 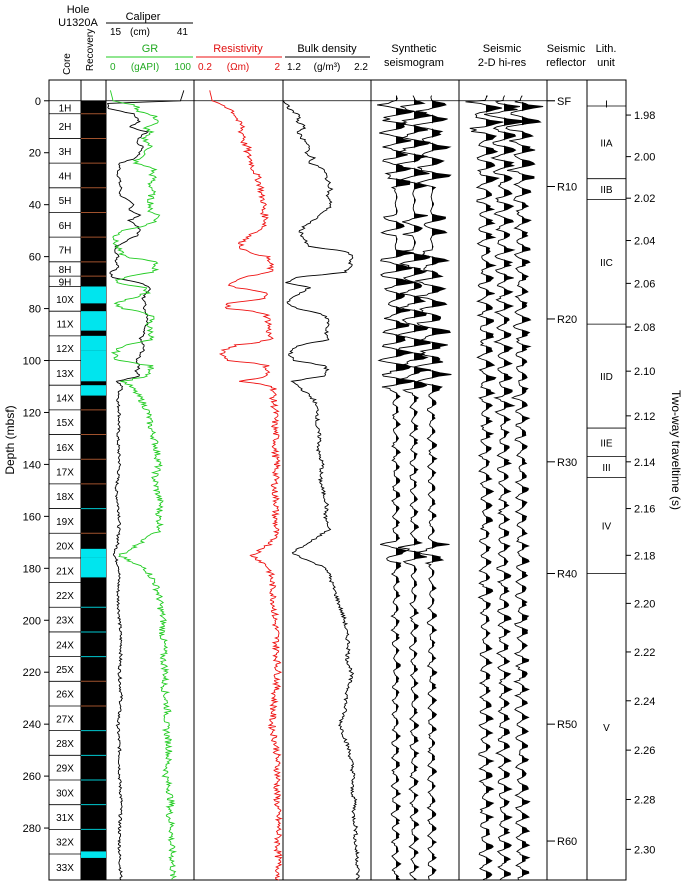 What do you see at coordinates (65, 473) in the screenshot?
I see `core-label: 17X` at bounding box center [65, 473].